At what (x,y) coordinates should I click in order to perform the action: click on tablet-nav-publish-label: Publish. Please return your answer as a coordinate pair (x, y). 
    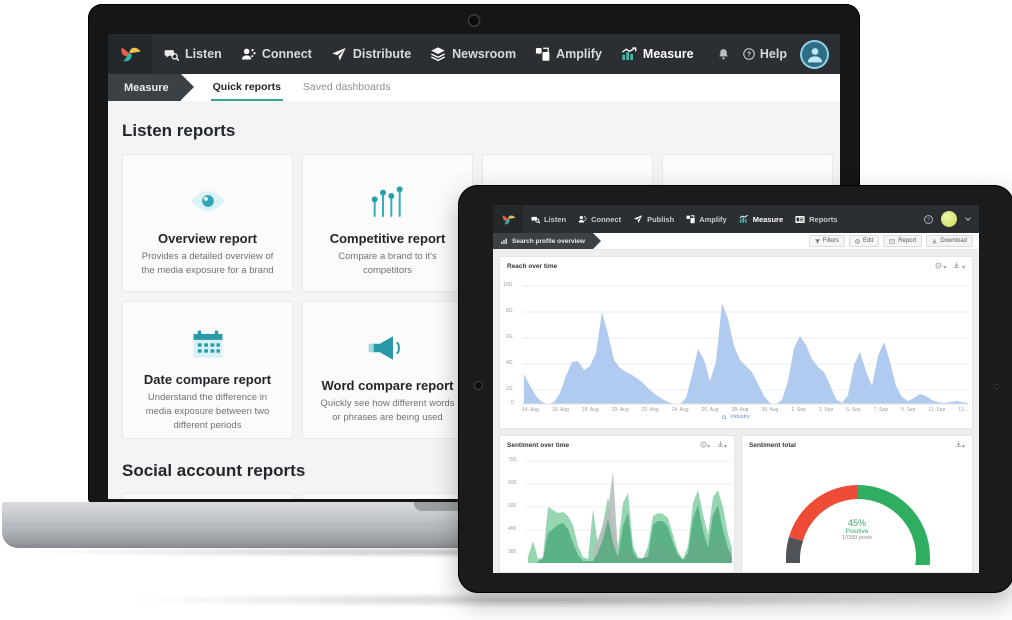
    Looking at the image, I should click on (661, 219).